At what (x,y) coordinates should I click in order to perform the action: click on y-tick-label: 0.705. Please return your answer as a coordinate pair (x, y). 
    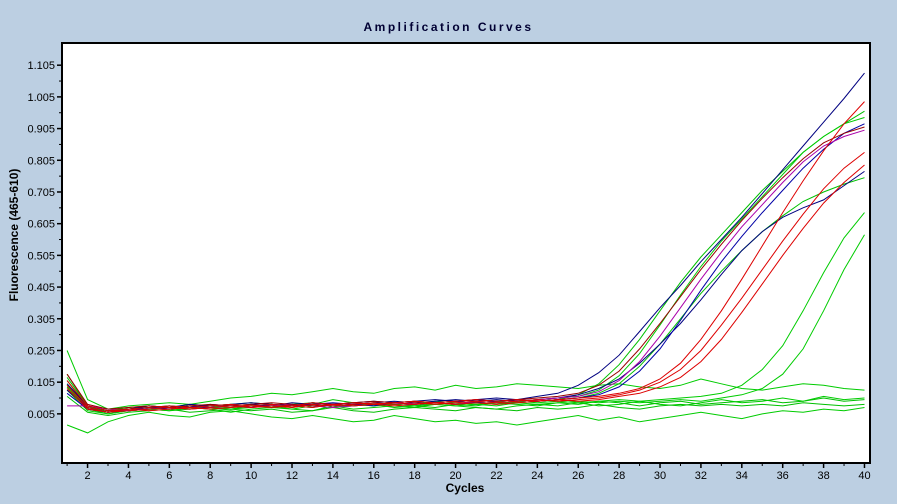
    Looking at the image, I should click on (41, 193).